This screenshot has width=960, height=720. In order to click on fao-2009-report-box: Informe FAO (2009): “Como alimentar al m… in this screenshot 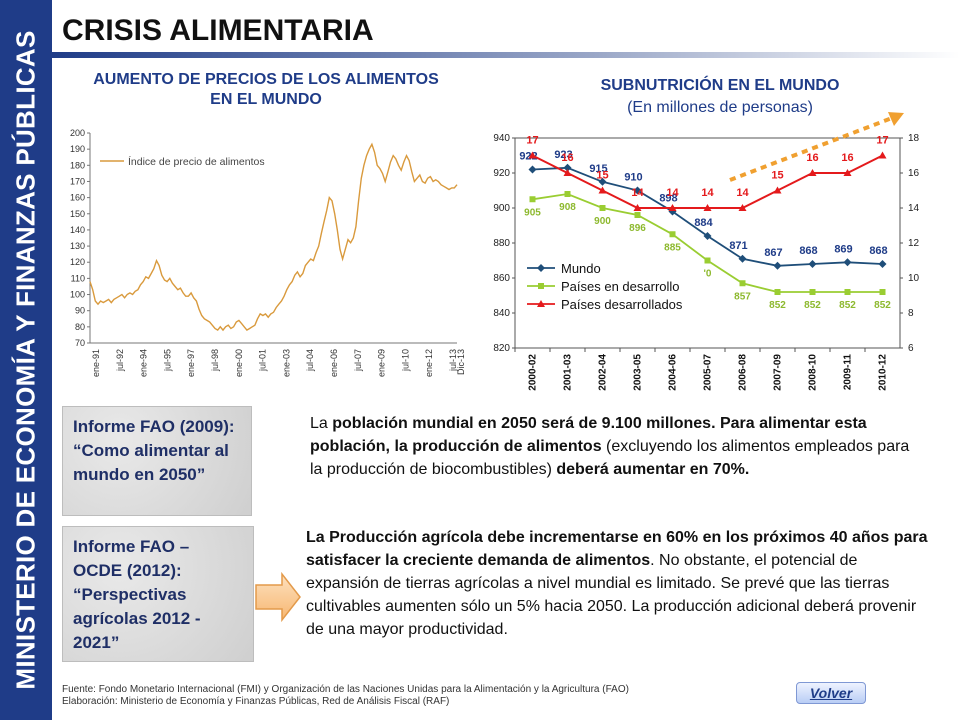, I will do `click(157, 461)`.